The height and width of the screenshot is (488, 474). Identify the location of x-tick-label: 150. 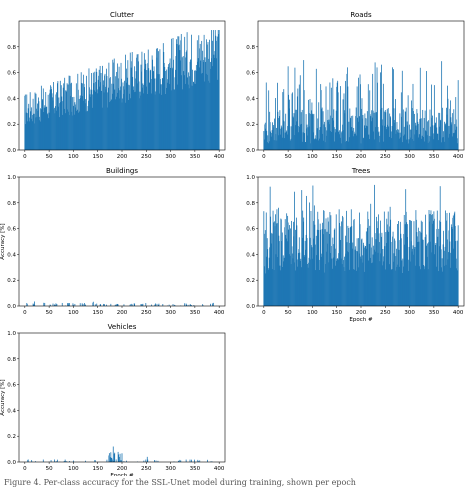
(336, 157).